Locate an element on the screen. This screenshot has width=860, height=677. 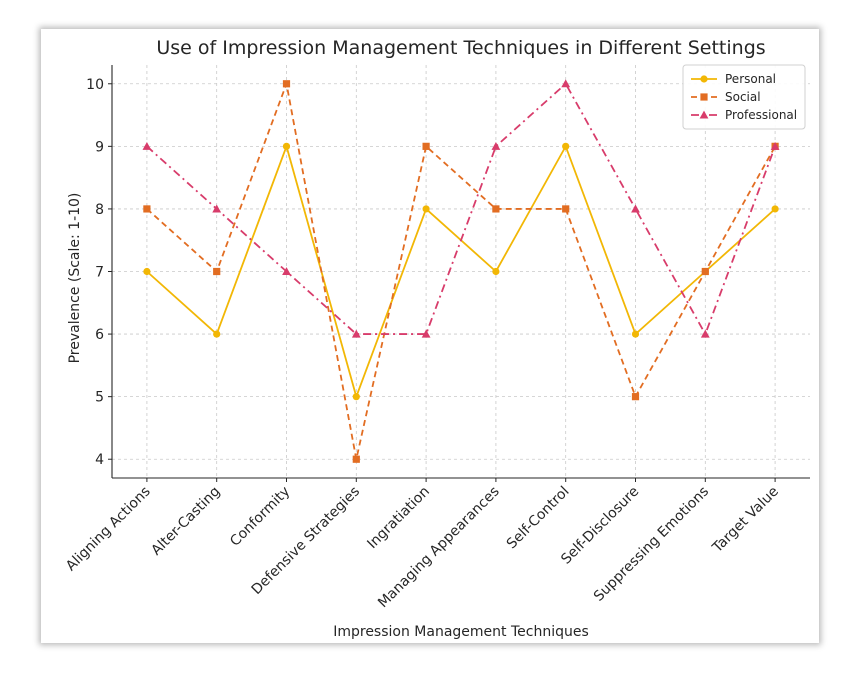
legend-item-social: Social is located at coordinates (726, 97).